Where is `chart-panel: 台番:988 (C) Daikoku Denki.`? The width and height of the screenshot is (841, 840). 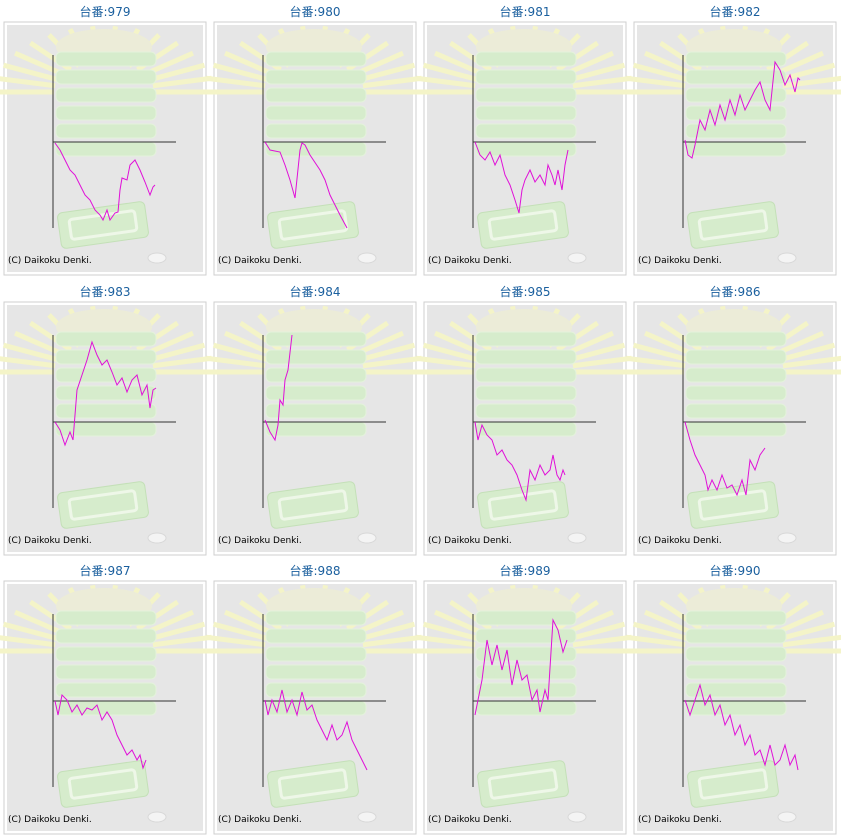
chart-panel: 台番:988 (C) Daikoku Denki. is located at coordinates (314, 699).